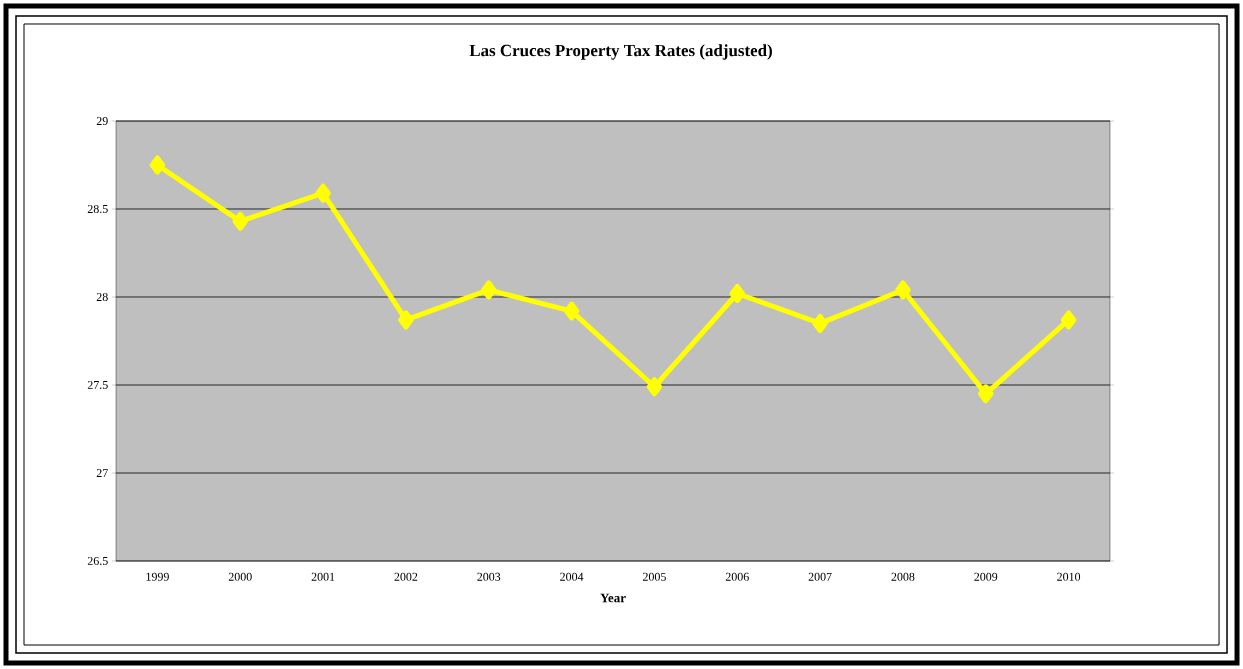 The image size is (1243, 669). I want to click on x-axis-title: Year, so click(613, 598).